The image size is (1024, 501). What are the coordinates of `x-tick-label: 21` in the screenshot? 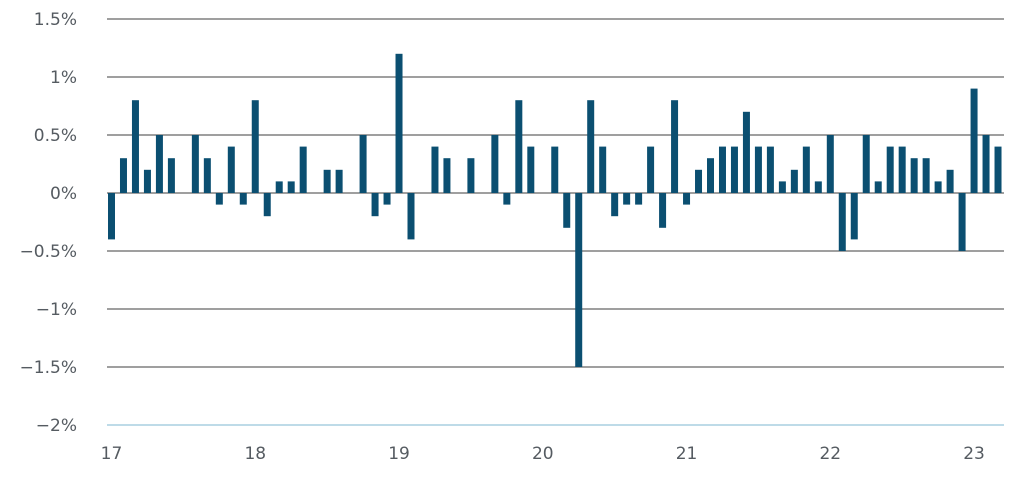 It's located at (687, 454).